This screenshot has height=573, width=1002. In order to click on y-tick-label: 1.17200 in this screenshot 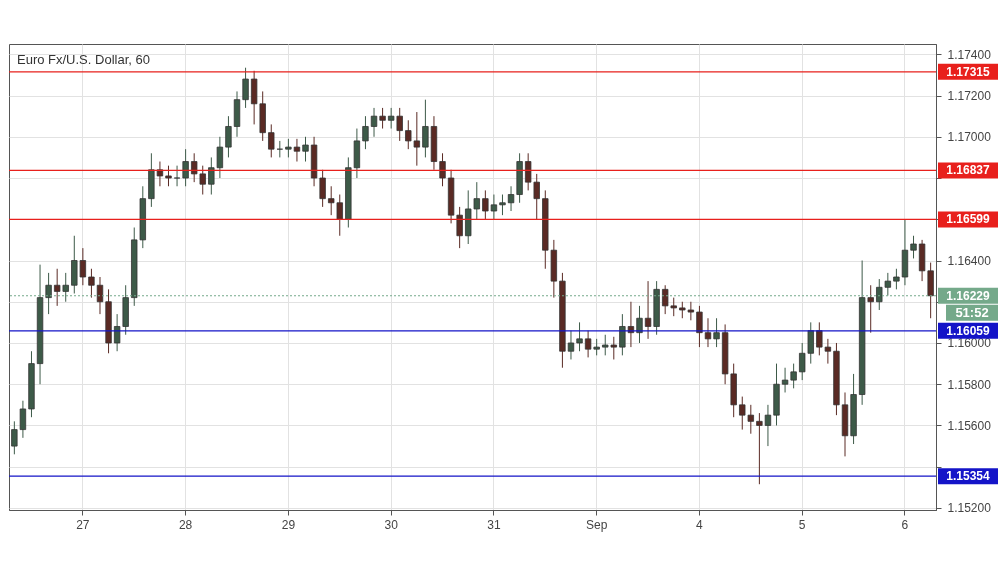, I will do `click(969, 96)`.